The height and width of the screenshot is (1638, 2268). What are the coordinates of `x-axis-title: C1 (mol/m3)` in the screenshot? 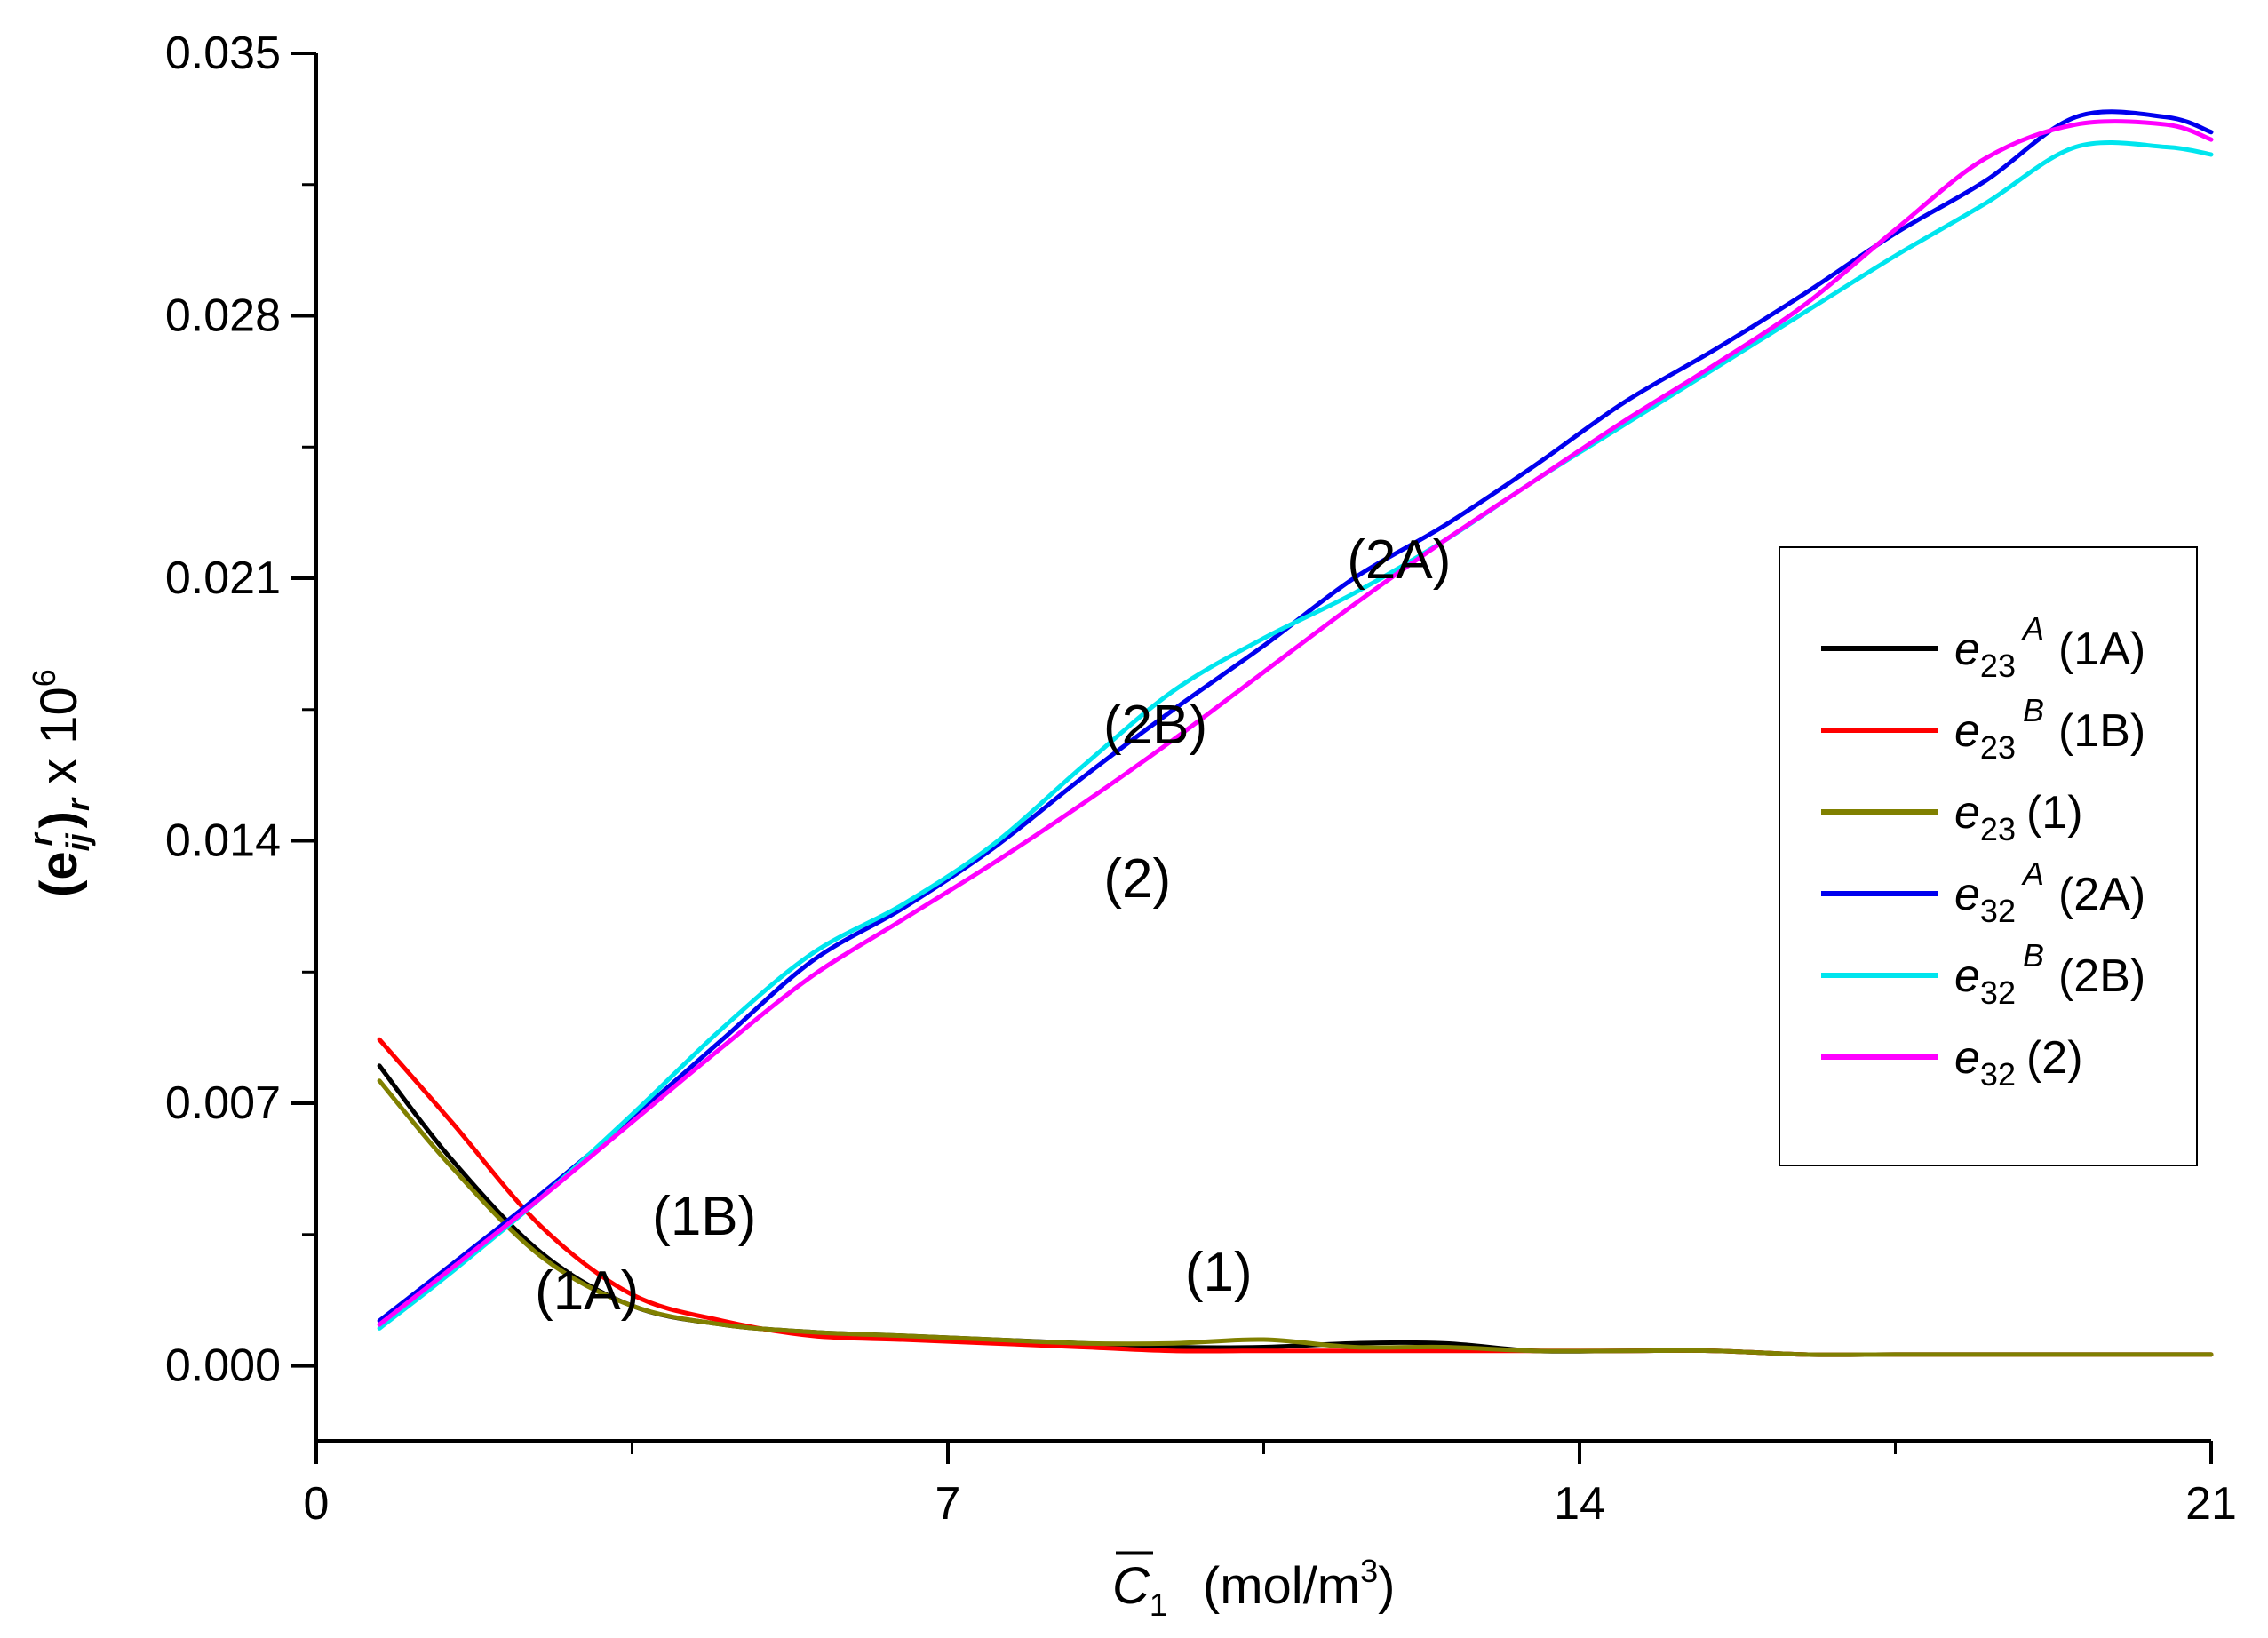 It's located at (1253, 1587).